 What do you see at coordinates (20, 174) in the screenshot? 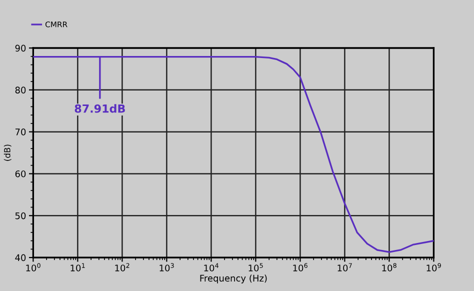
I see `y-tick-label: 60` at bounding box center [20, 174].